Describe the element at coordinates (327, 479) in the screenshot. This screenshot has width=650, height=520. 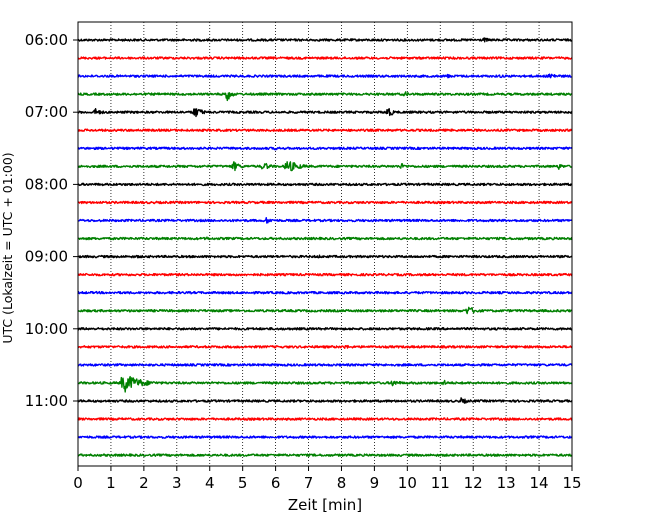
I see `x-axis-ticks: 0 1 2 3 4 5 6 7 8 9 10 11 12 13 14 15` at that location.